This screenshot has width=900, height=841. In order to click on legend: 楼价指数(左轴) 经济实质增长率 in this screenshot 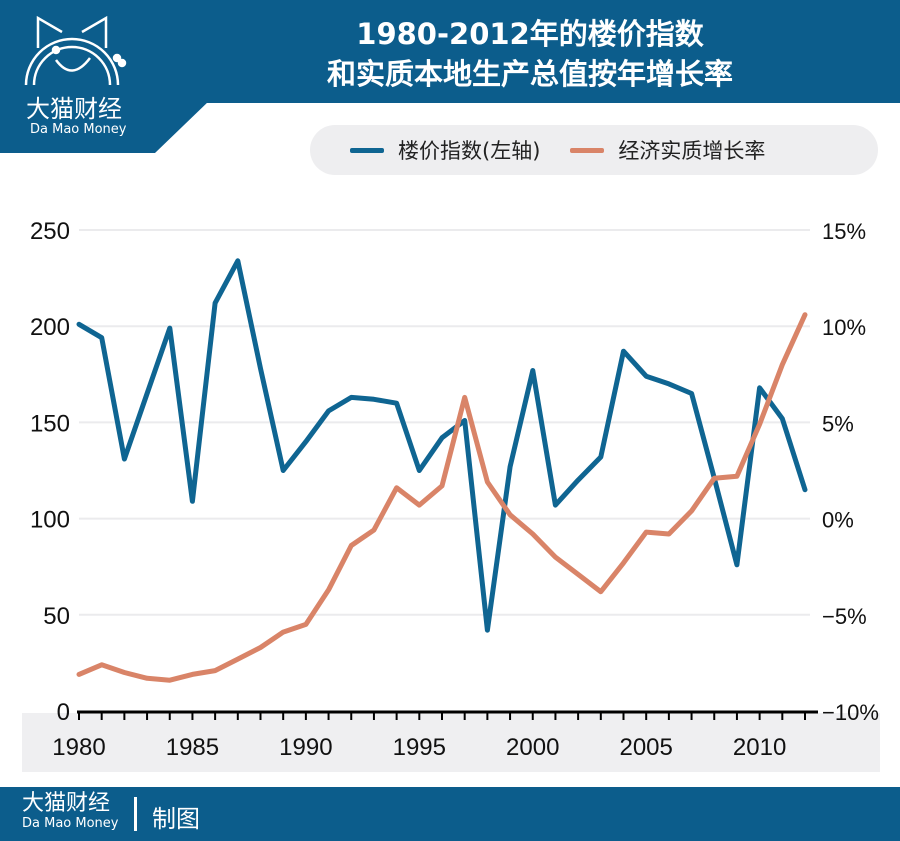, I will do `click(594, 150)`.